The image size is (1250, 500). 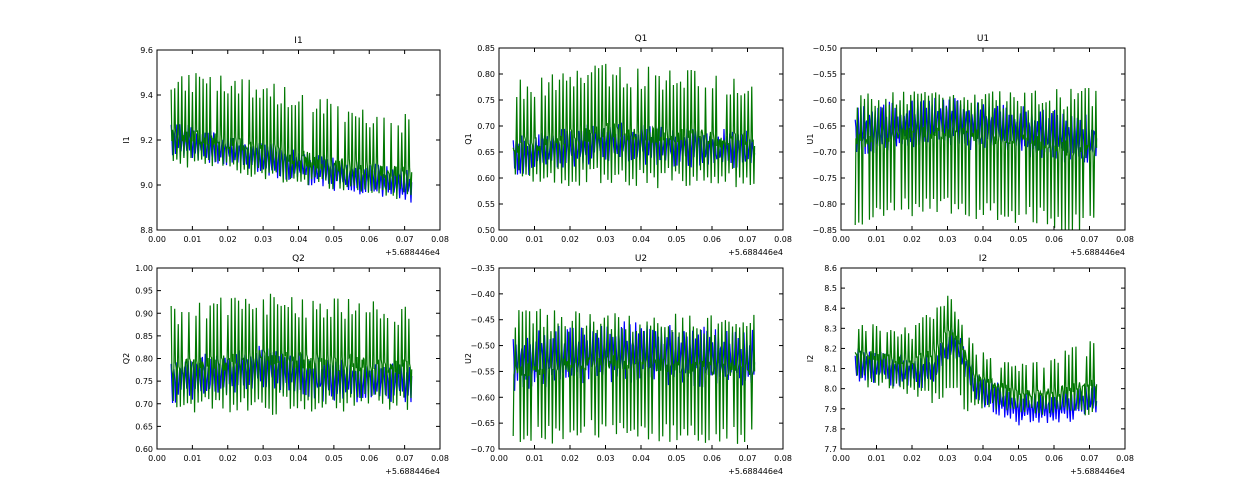 What do you see at coordinates (146, 50) in the screenshot?
I see `y-tick-label: 9.6` at bounding box center [146, 50].